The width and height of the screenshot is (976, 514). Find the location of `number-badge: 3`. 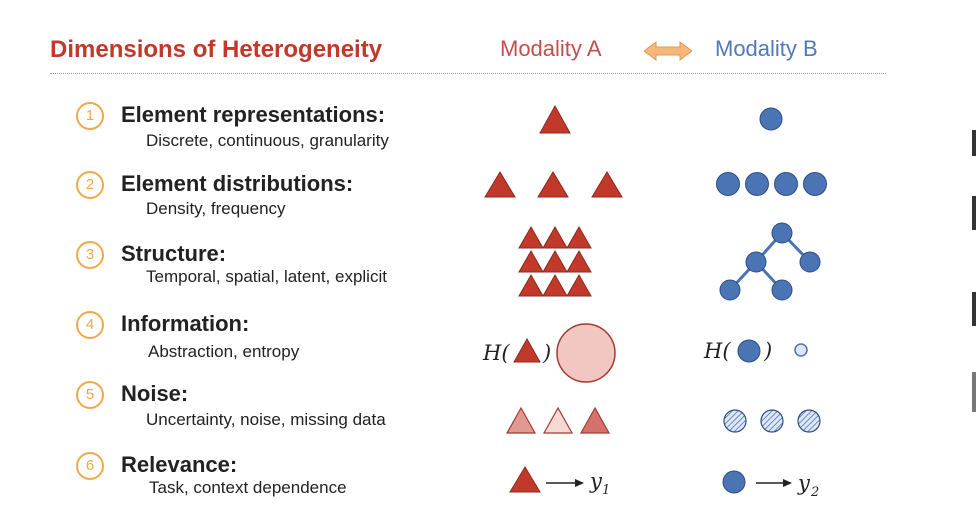

number-badge: 3 is located at coordinates (90, 255).